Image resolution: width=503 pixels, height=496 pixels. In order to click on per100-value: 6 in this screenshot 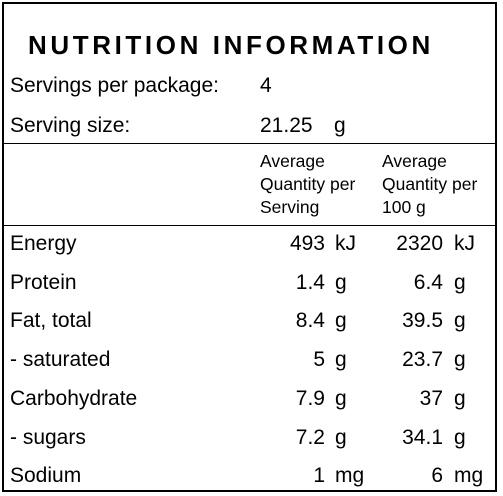, I will do `click(437, 476)`.